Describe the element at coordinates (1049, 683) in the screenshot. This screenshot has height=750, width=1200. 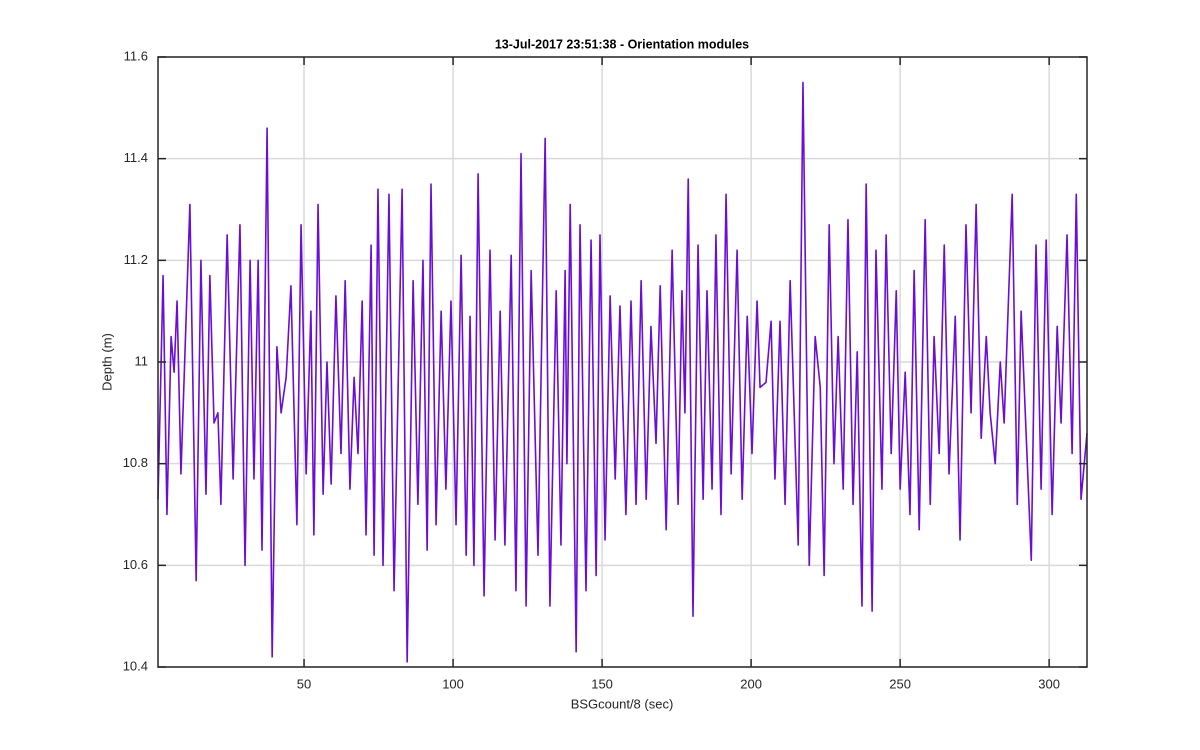
I see `x-tick-label: 300` at that location.